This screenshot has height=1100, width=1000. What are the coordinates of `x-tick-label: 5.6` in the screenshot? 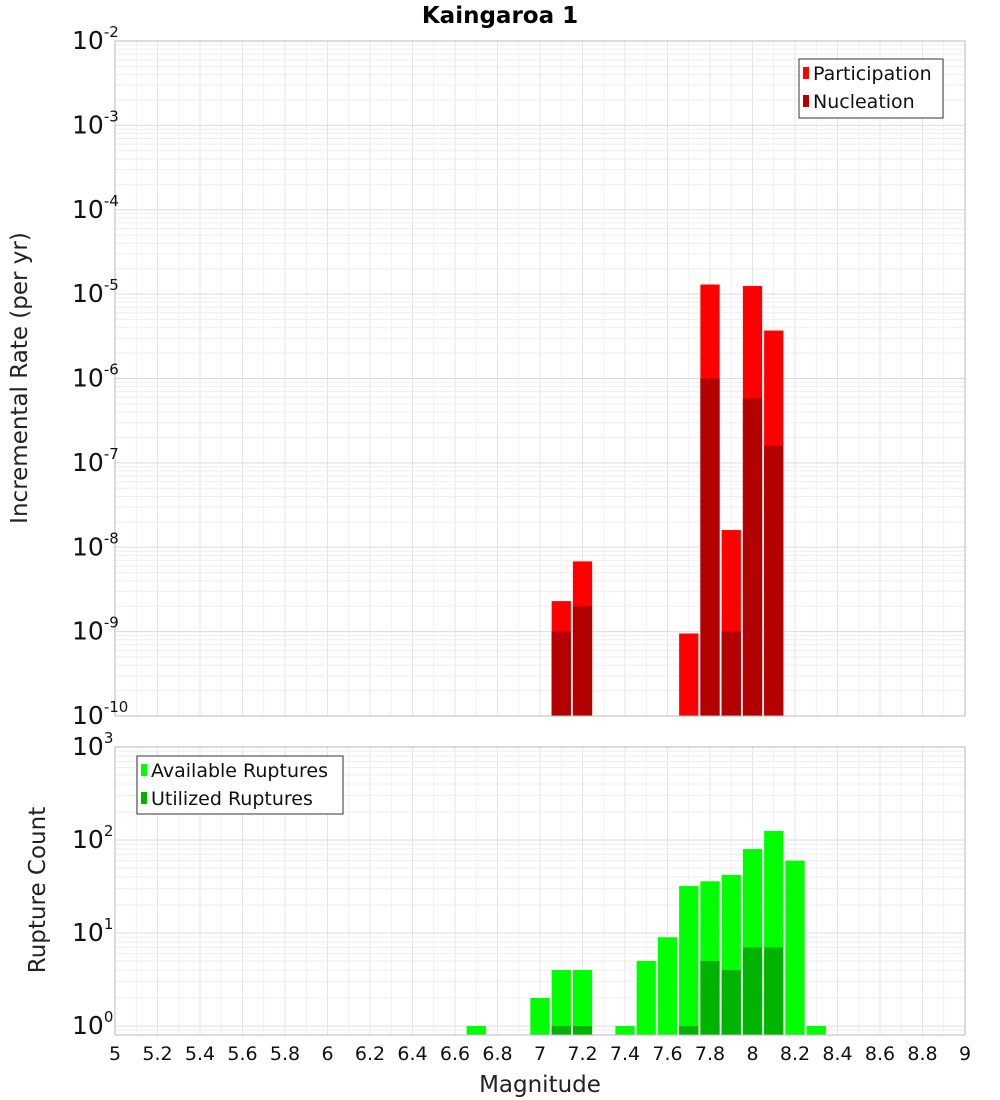 It's located at (242, 1054).